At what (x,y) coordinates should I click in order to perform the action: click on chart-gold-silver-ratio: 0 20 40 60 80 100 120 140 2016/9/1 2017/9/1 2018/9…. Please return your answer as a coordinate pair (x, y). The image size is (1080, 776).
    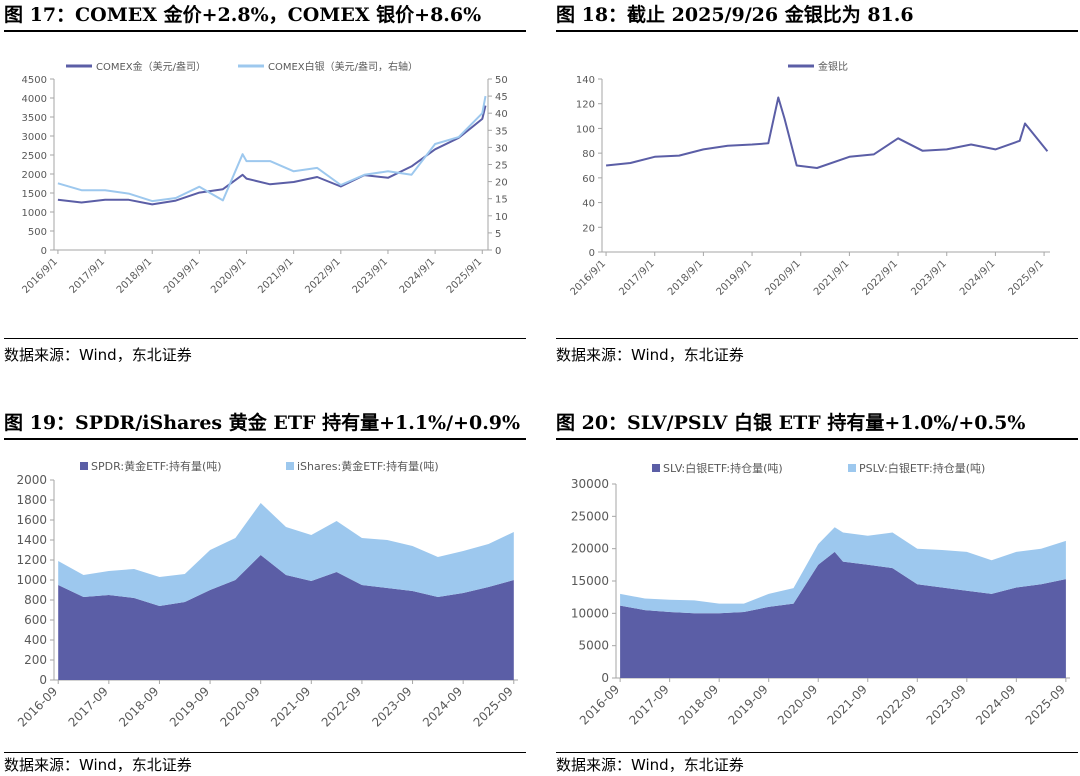
    Looking at the image, I should click on (809, 179).